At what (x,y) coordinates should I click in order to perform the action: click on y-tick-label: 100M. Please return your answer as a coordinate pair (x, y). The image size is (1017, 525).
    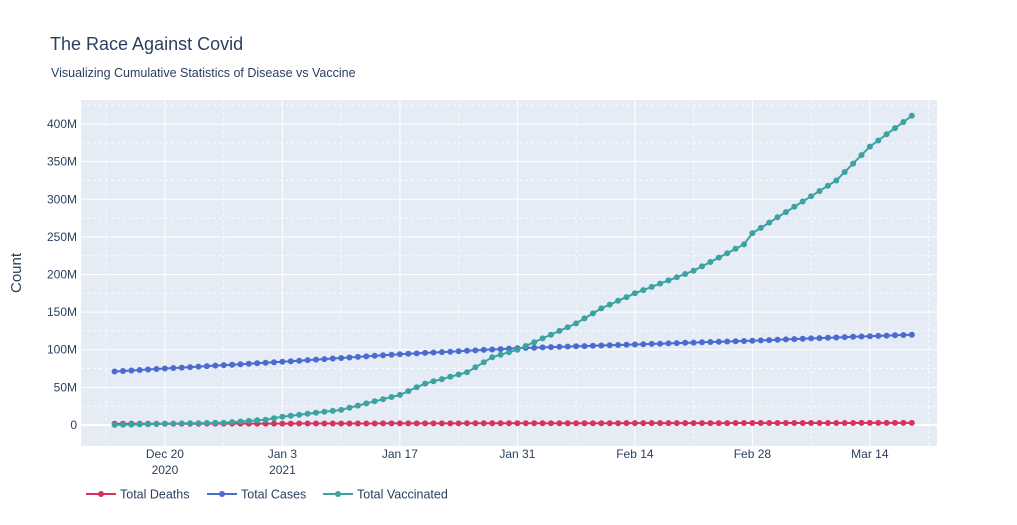
    Looking at the image, I should click on (62, 350).